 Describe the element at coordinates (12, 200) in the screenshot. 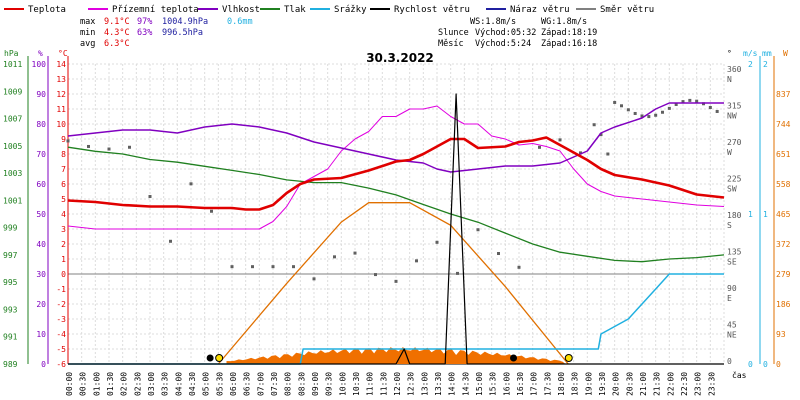

I see `hpa-tick: 1001` at that location.